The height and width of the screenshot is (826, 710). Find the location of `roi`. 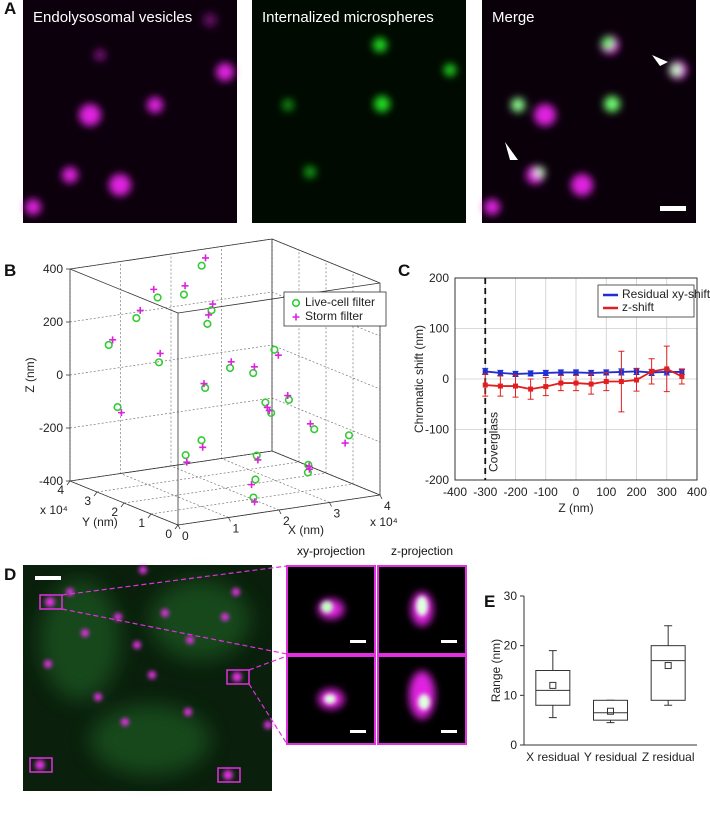

roi is located at coordinates (238, 677).